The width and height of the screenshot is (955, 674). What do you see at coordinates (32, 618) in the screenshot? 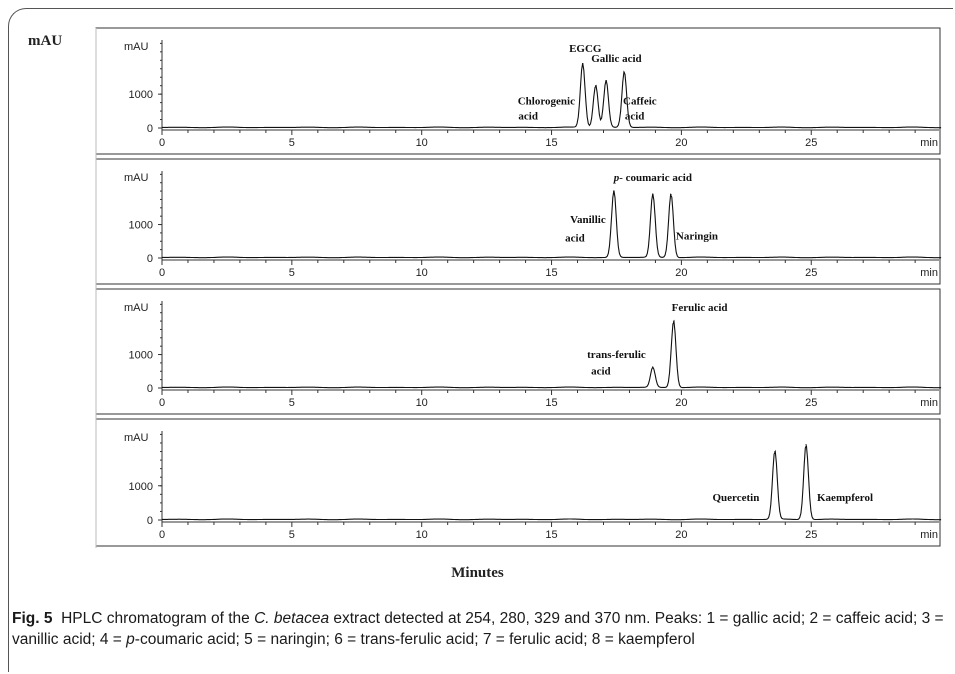
I see `caption-label: Fig. 5` at bounding box center [32, 618].